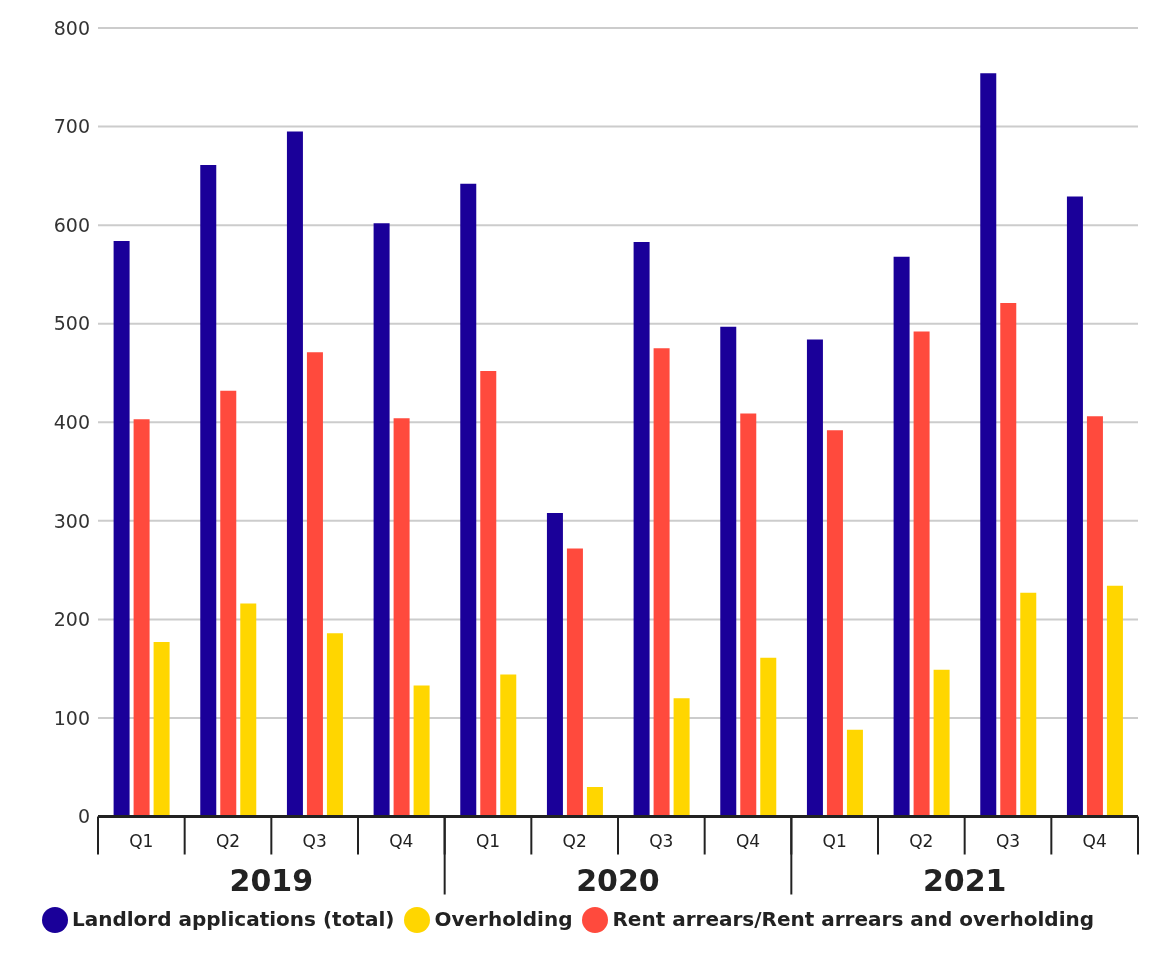  What do you see at coordinates (71, 520) in the screenshot?
I see `y-tick-label: 300` at bounding box center [71, 520].